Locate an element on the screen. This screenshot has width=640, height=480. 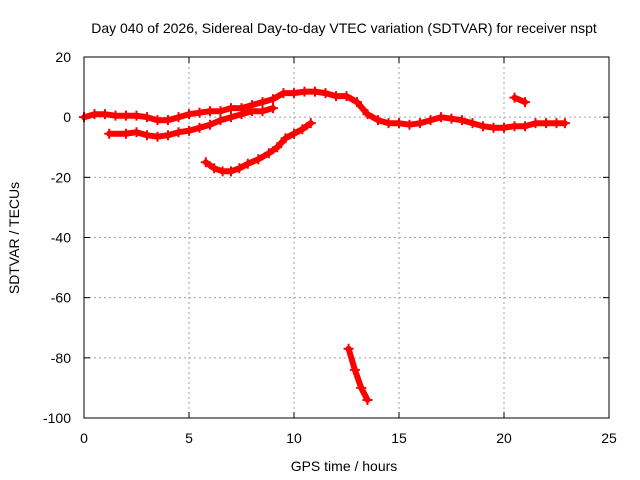
y-tick-label: -80 is located at coordinates (61, 358).